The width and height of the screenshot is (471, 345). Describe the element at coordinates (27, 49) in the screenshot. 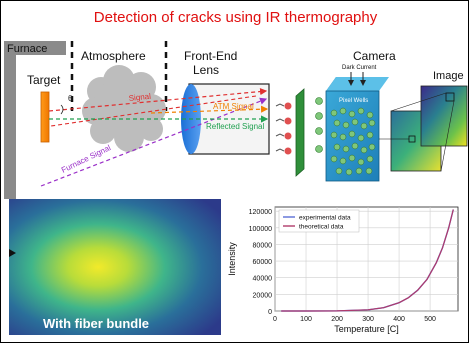

I see `furnace-label: Furnace` at that location.